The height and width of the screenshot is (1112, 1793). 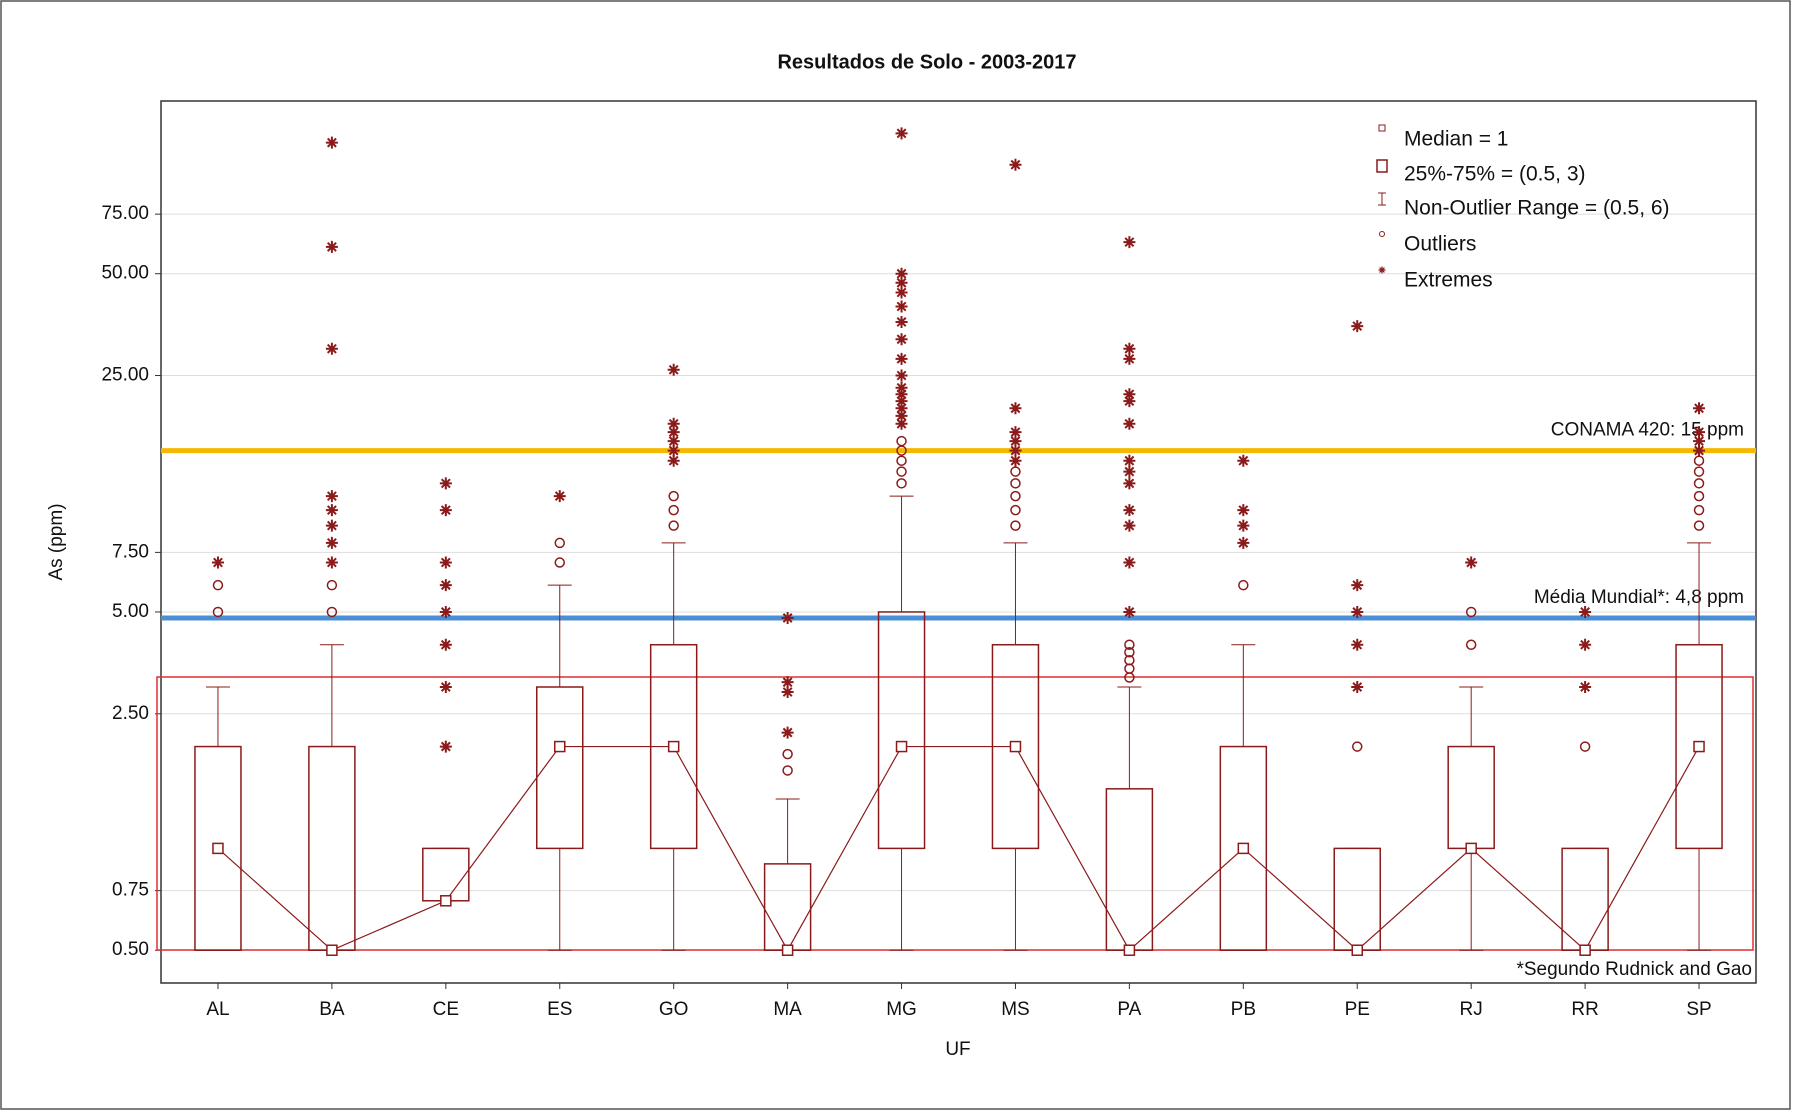 What do you see at coordinates (1639, 597) in the screenshot?
I see `reference-label: Média Mundial*: 4,8 ppm` at bounding box center [1639, 597].